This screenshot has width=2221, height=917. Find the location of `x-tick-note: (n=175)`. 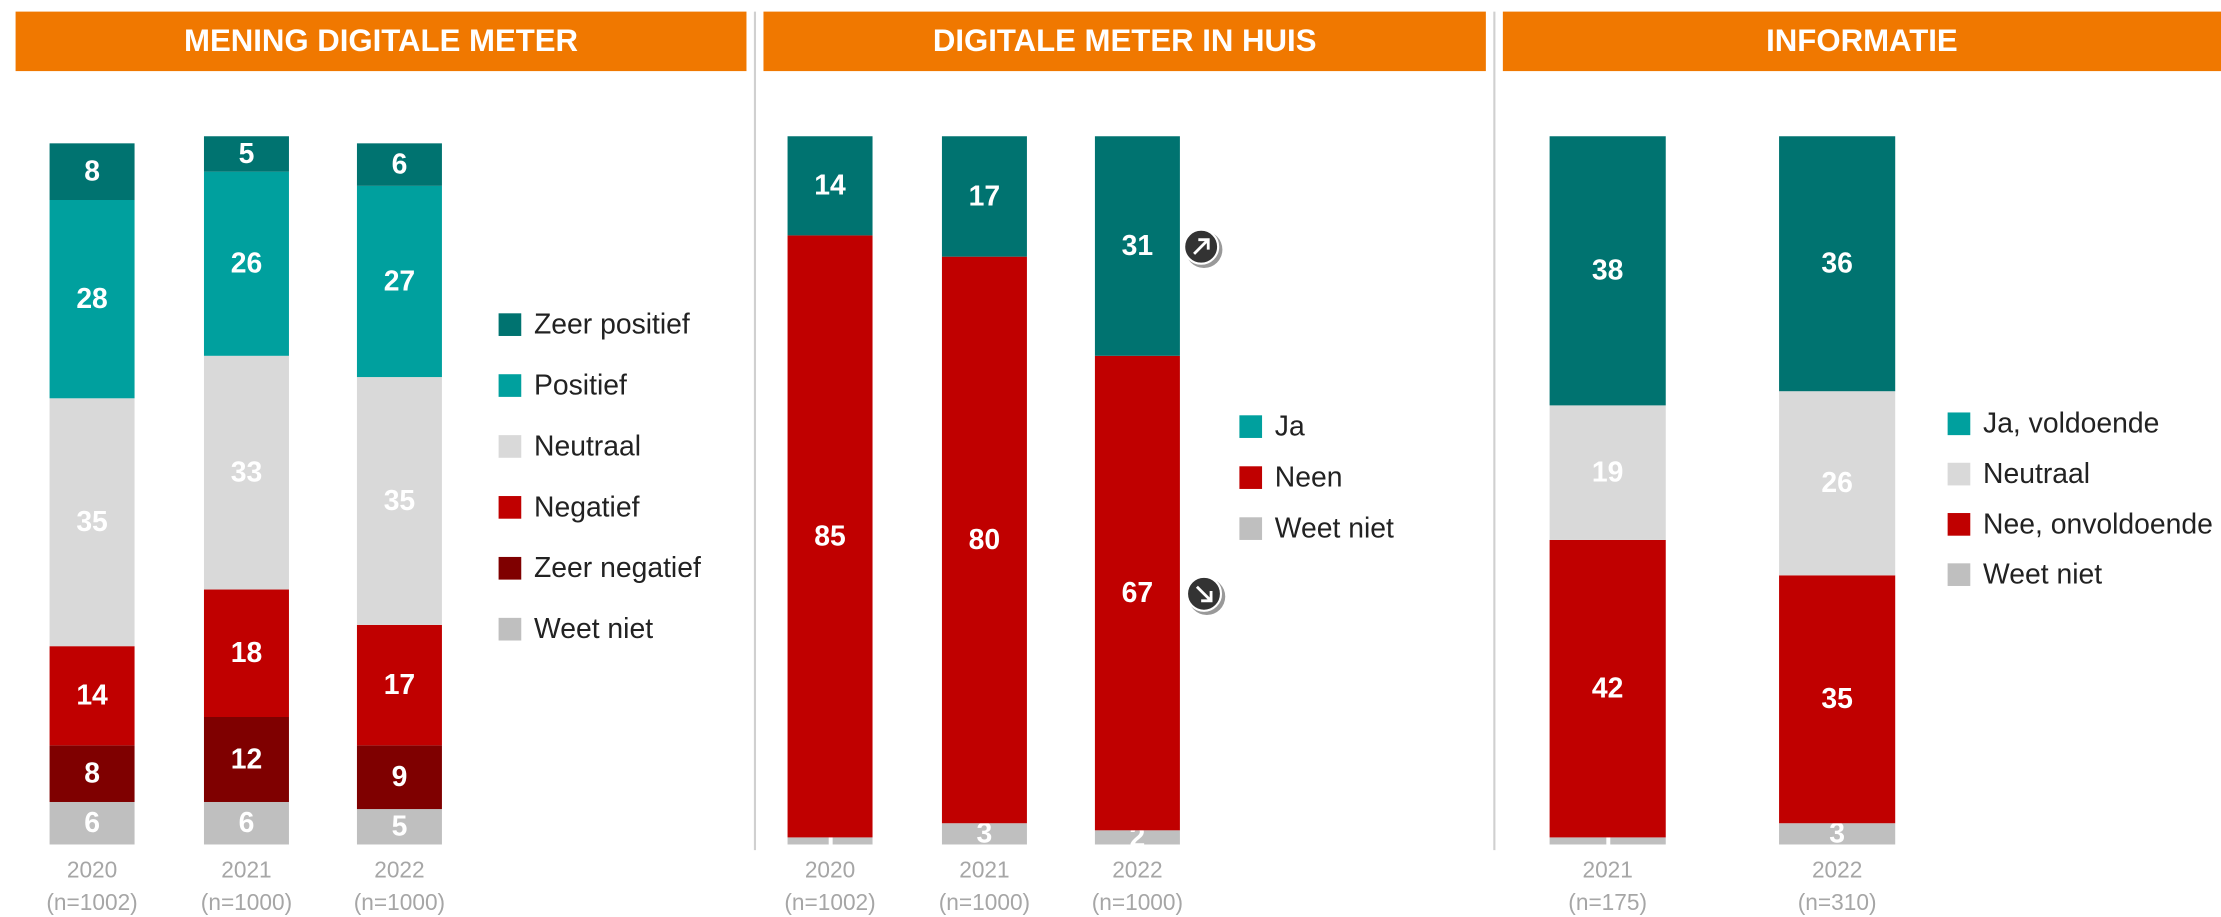

x-tick-note: (n=175) is located at coordinates (1607, 902).